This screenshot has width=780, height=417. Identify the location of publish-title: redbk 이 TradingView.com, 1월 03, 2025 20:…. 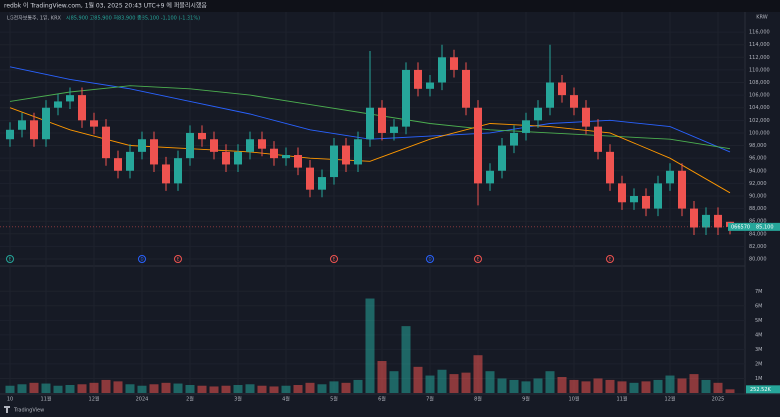
(105, 6).